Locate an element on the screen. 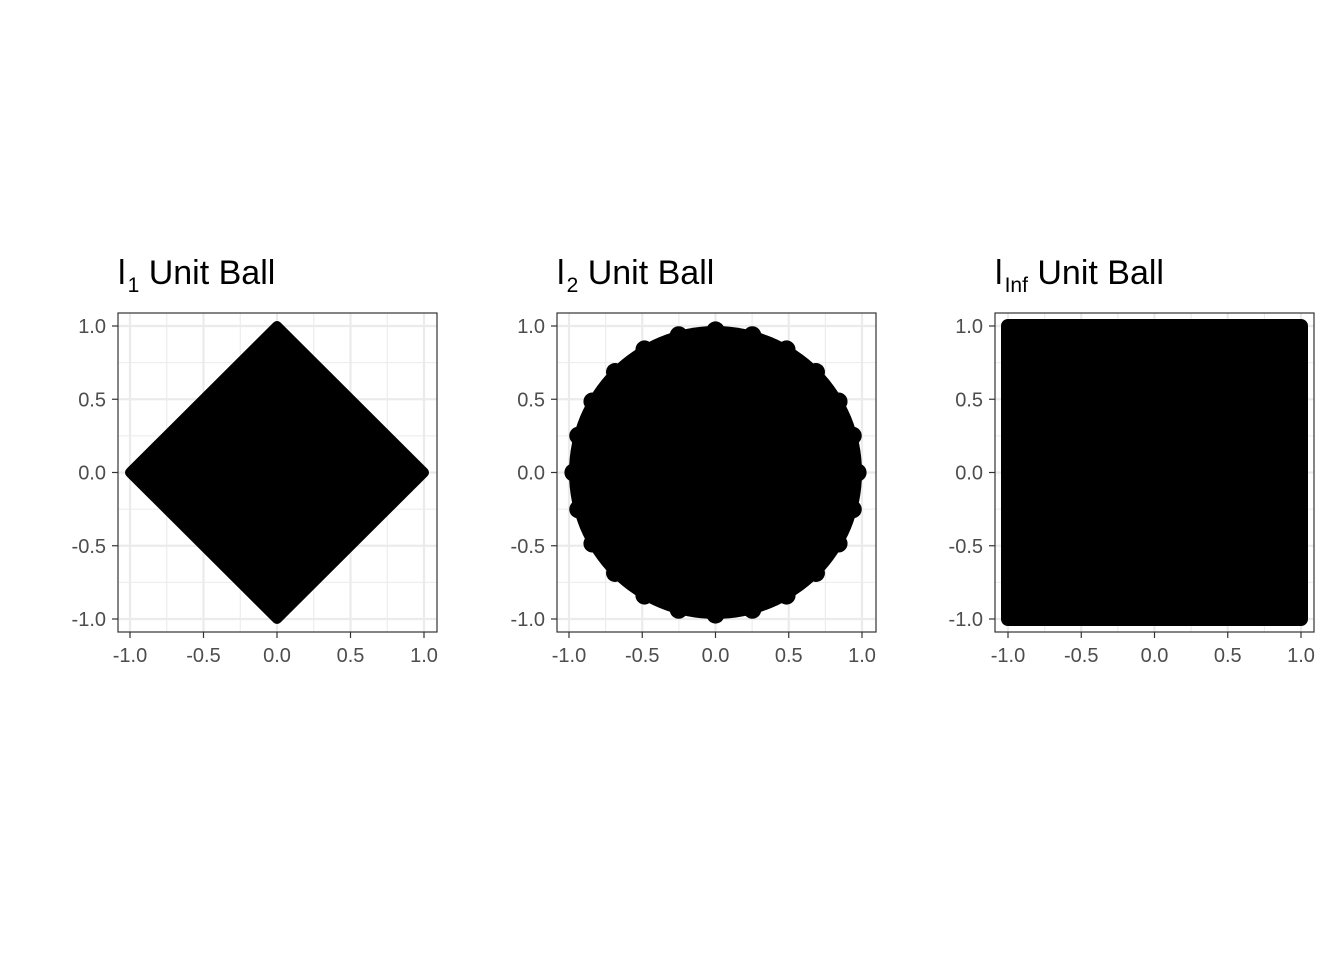 The width and height of the screenshot is (1344, 960). title-subscript: Inf is located at coordinates (1017, 285).